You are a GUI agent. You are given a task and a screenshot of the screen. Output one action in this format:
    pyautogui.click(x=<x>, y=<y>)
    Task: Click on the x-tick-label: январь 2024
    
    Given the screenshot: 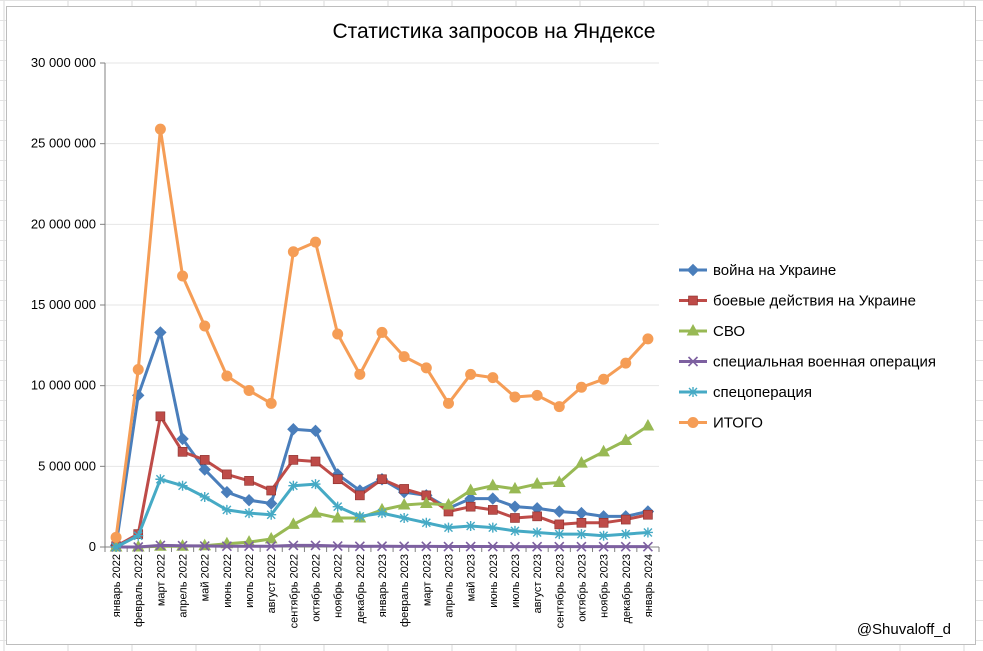 What is the action you would take?
    pyautogui.click(x=649, y=585)
    